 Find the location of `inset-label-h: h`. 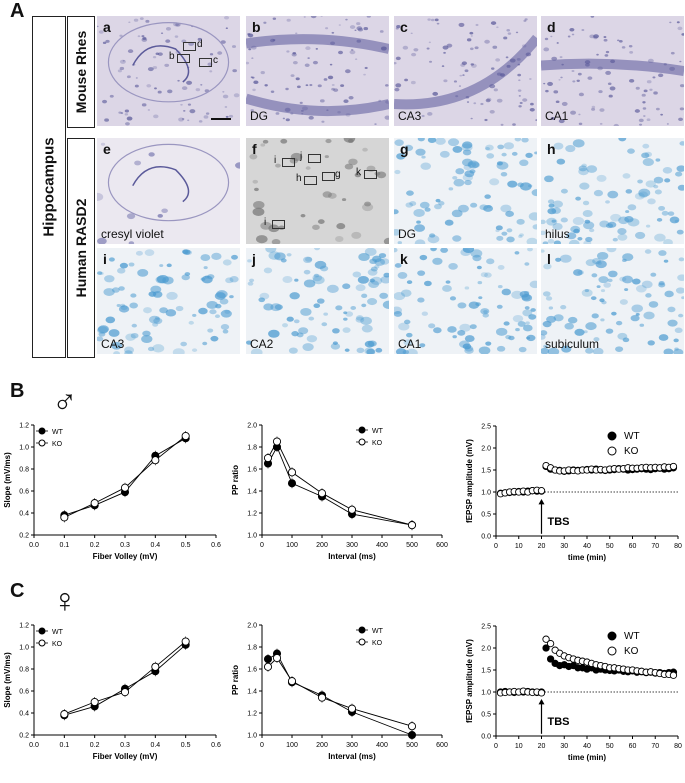

inset-label-h: h is located at coordinates (299, 178).